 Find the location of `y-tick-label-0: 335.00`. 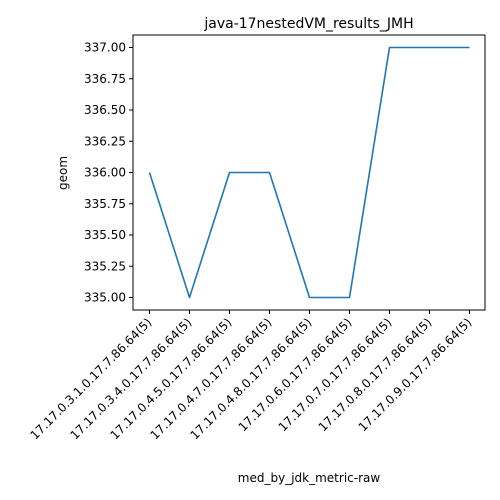

y-tick-label-0: 335.00 is located at coordinates (105, 298).